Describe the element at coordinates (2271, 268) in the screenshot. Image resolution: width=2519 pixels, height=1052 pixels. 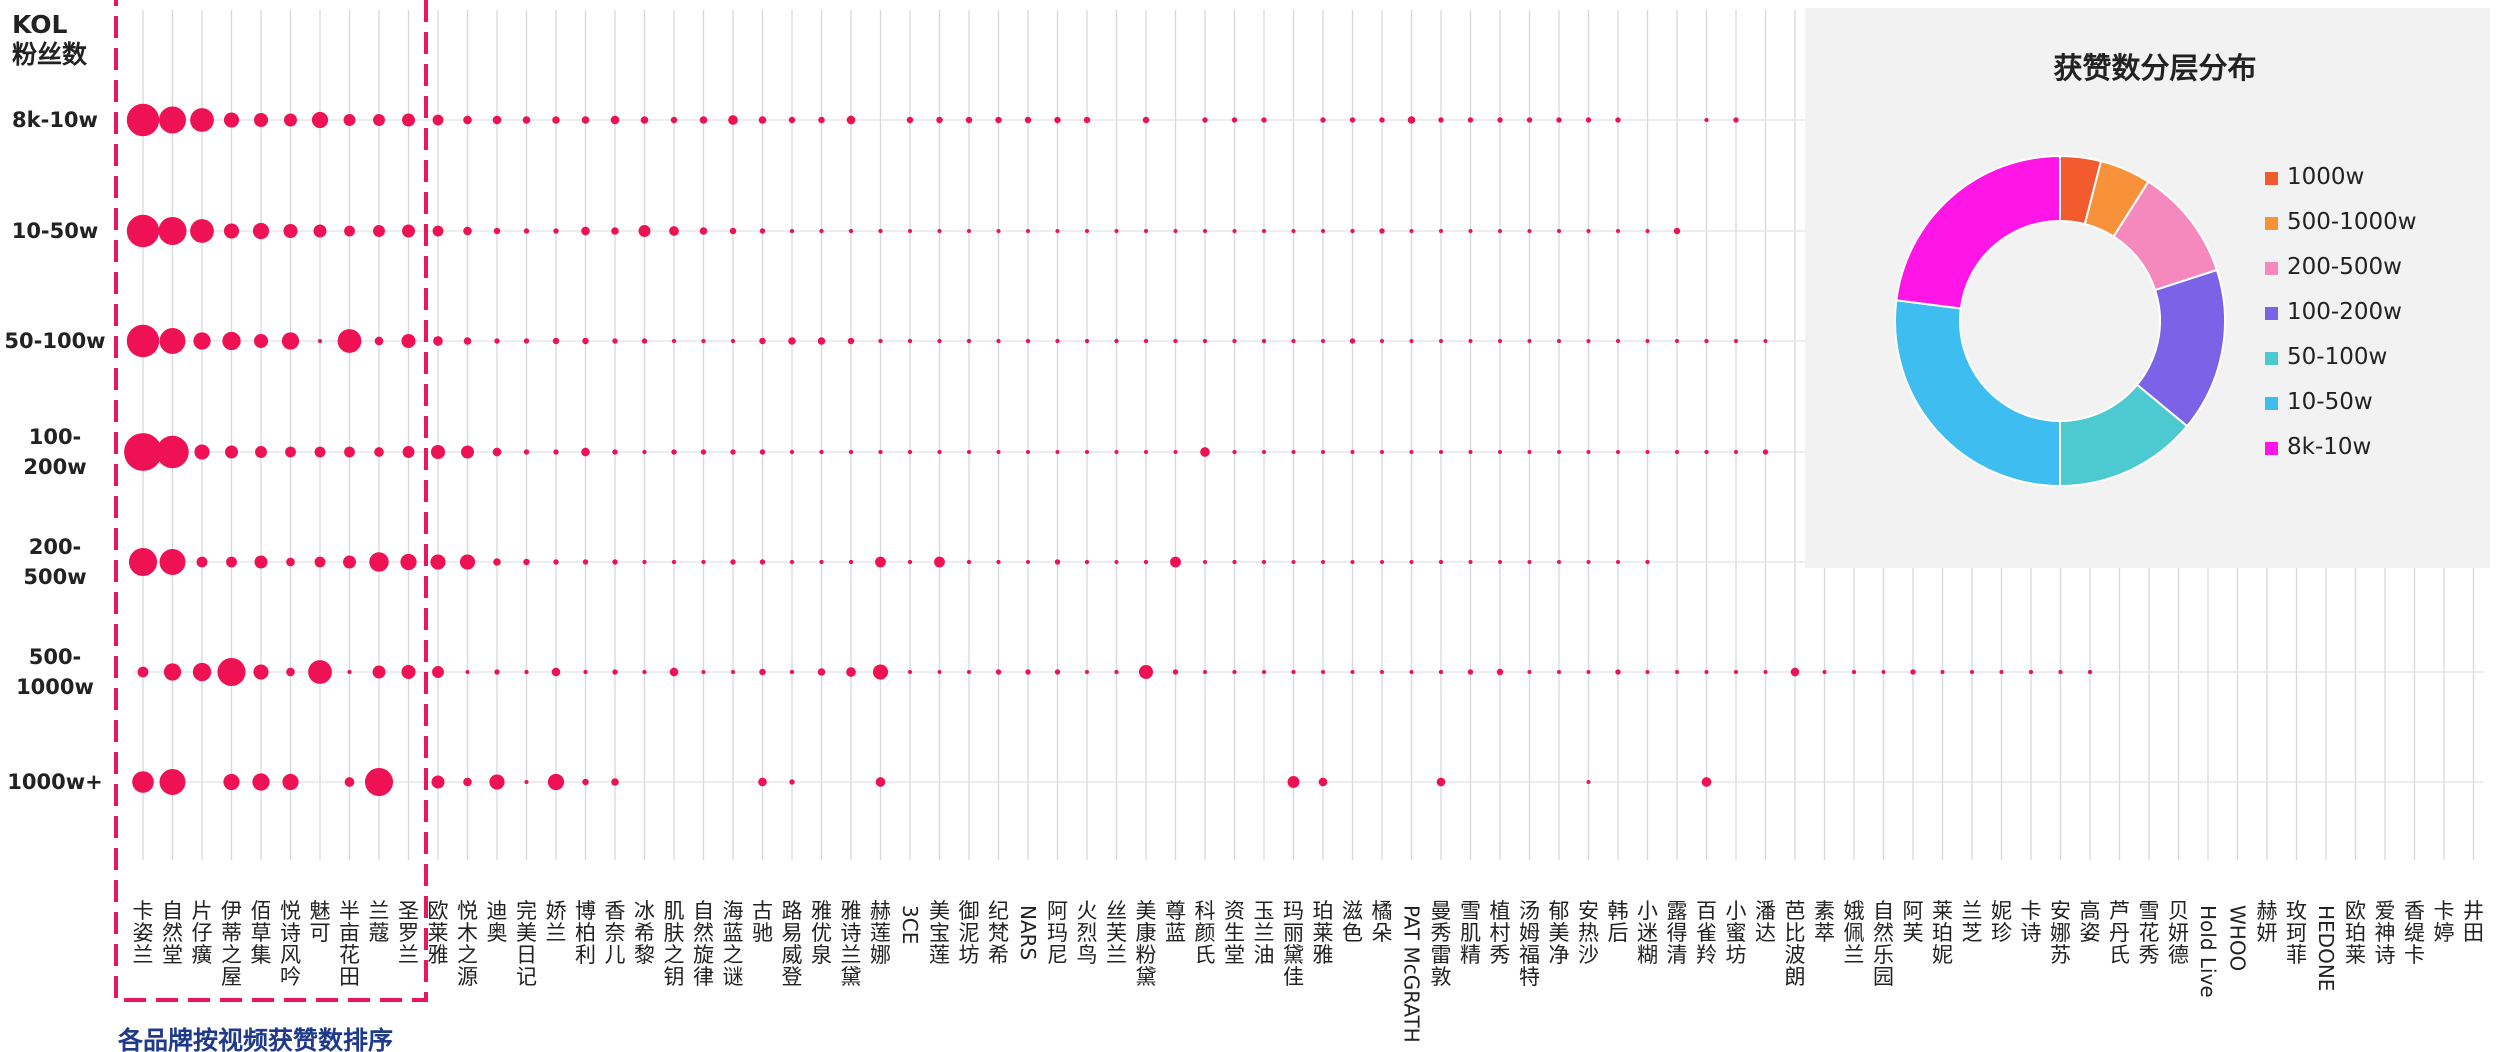
I see `legend-swatch` at that location.